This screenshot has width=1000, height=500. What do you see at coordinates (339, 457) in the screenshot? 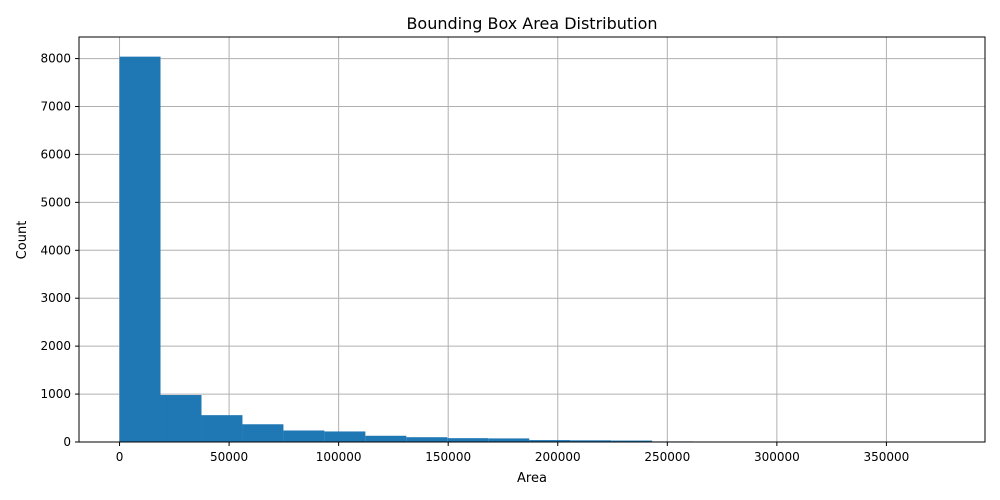
I see `x-tick-label: 100000` at bounding box center [339, 457].